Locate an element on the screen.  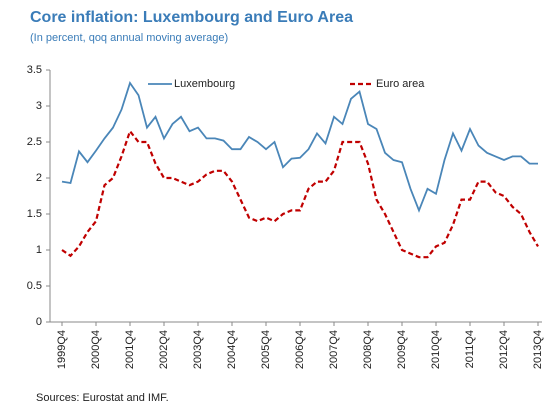
y-tick-label: 1.5 is located at coordinates (34, 214).